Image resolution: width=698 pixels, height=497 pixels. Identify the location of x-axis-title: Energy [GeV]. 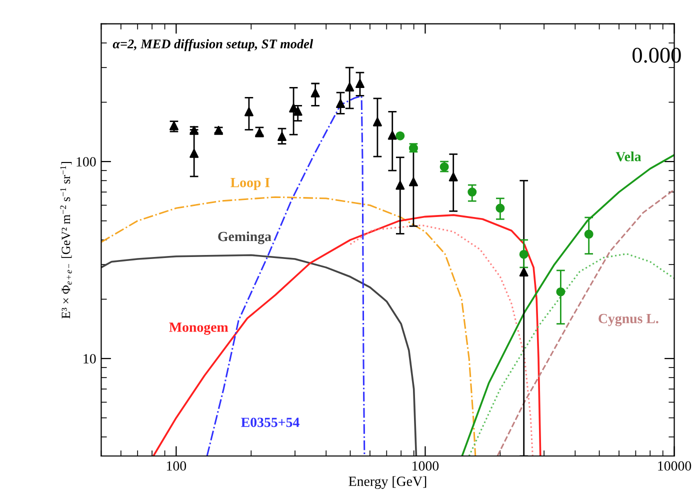
(387, 482).